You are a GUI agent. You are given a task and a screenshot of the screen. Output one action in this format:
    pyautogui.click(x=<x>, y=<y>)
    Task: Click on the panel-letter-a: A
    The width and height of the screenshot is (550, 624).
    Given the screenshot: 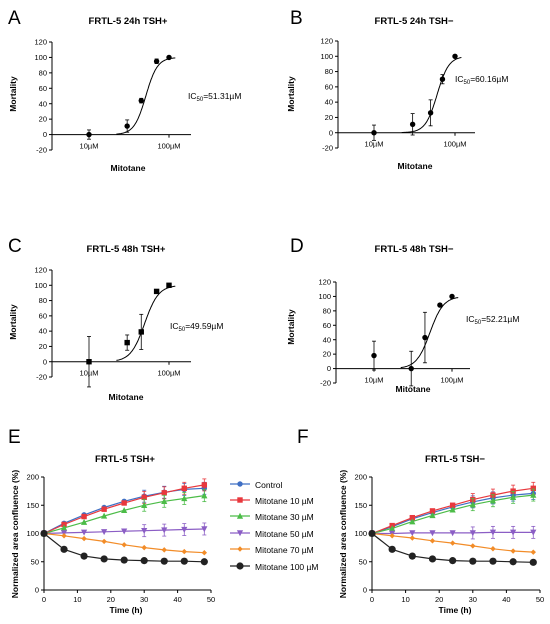 What is the action you would take?
    pyautogui.click(x=14, y=18)
    